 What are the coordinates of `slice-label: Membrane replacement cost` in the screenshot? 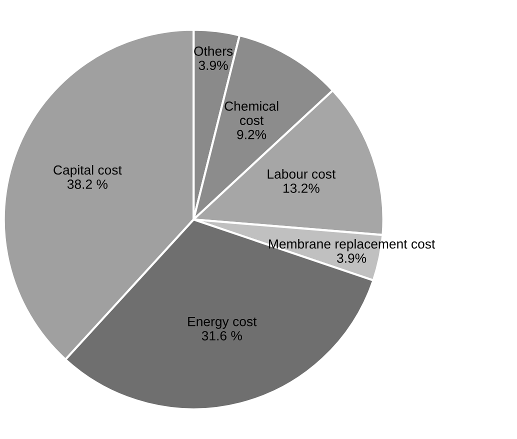 It's located at (352, 245).